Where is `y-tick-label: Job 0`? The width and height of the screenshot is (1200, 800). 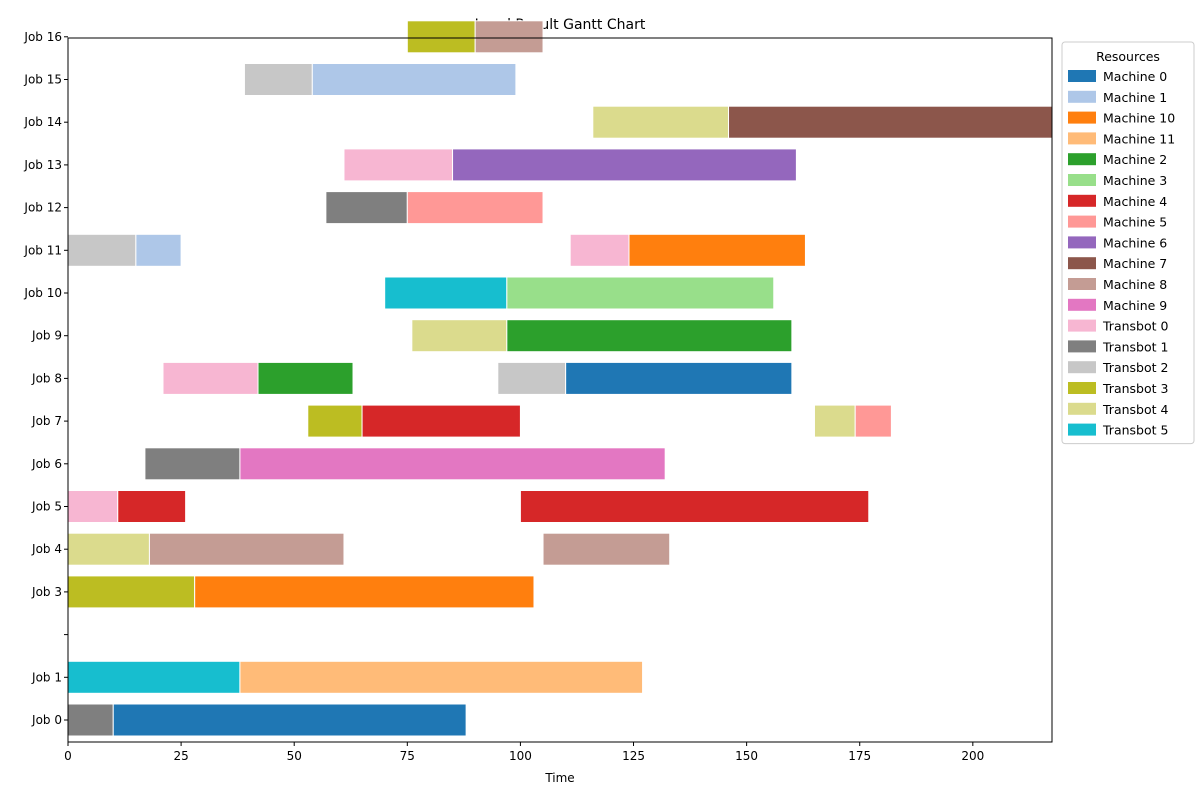
y-tick-label: Job 0 is located at coordinates (46, 720).